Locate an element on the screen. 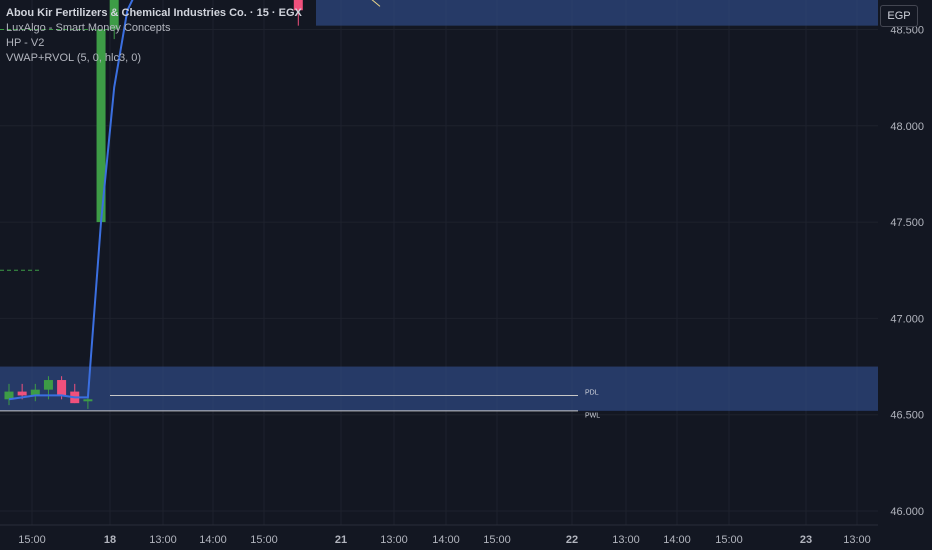 The height and width of the screenshot is (550, 932). price-axis is located at coordinates (905, 275).